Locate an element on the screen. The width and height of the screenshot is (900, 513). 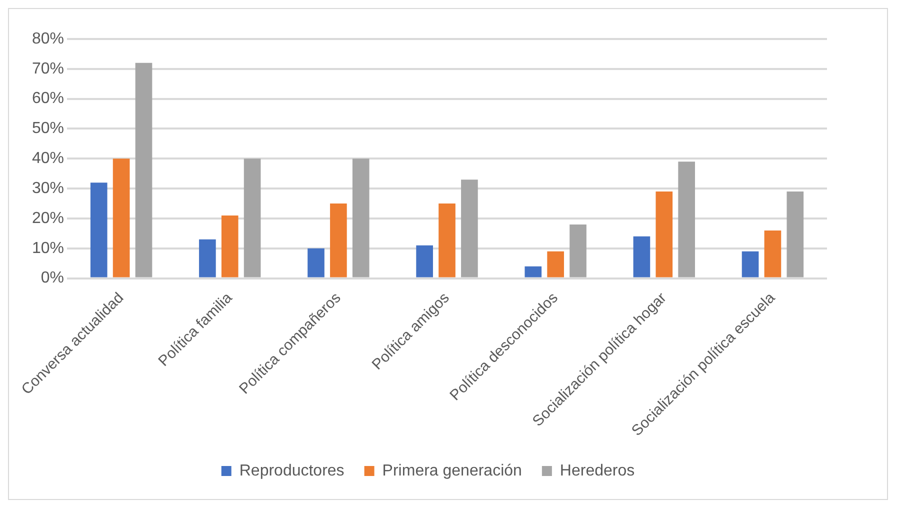
y-tick-label: 30% is located at coordinates (48, 188).